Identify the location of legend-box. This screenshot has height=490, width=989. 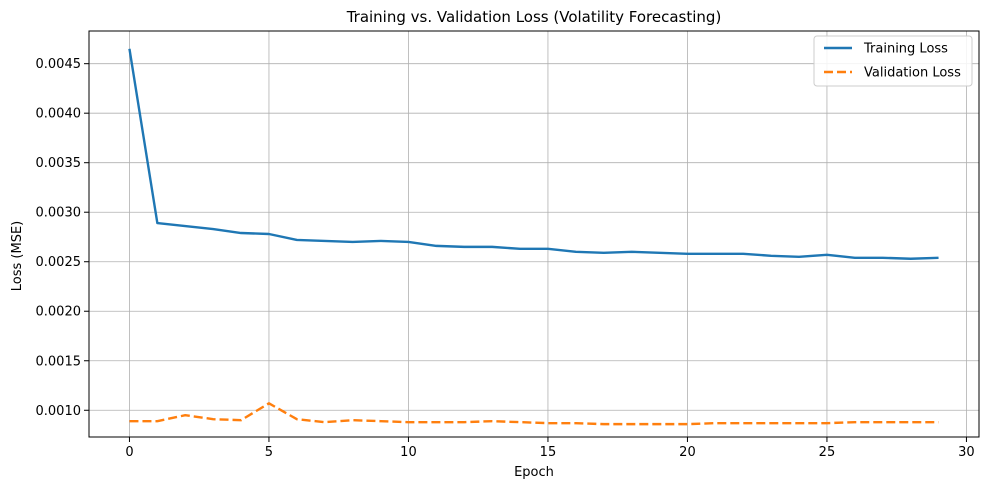
(893, 61).